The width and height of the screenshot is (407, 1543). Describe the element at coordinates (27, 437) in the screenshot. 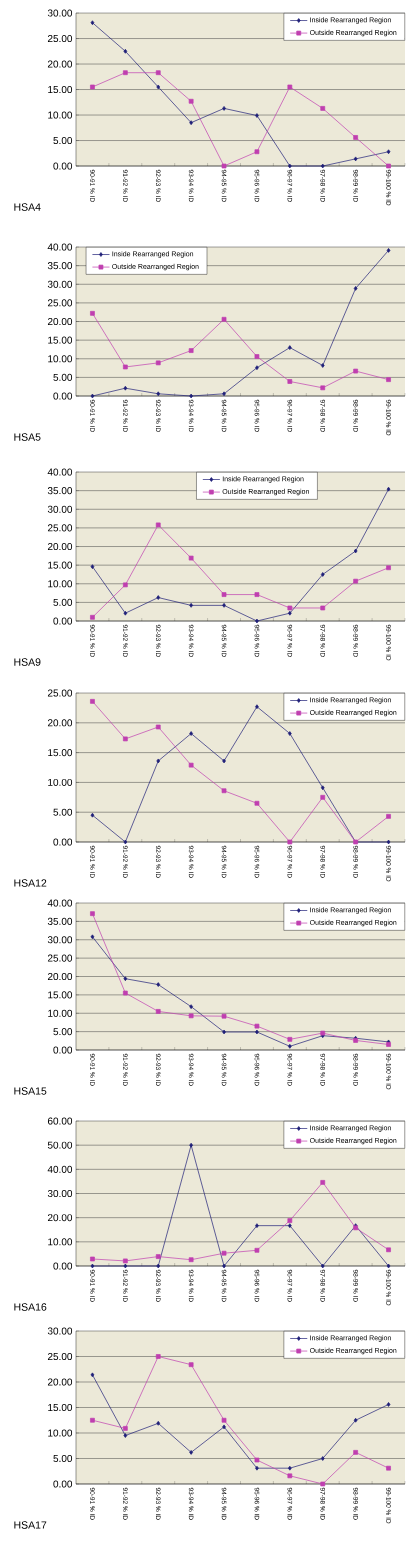

I see `text: HSA5` at that location.